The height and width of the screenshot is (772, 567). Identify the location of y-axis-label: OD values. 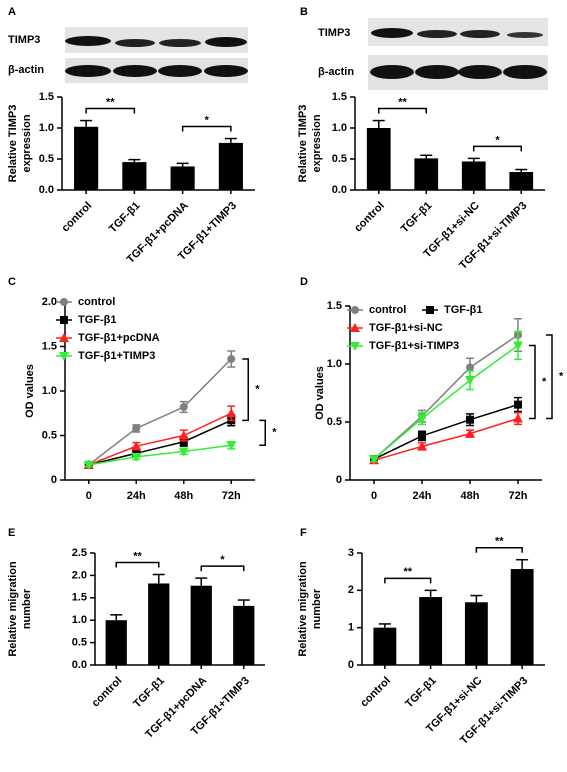
(320, 393).